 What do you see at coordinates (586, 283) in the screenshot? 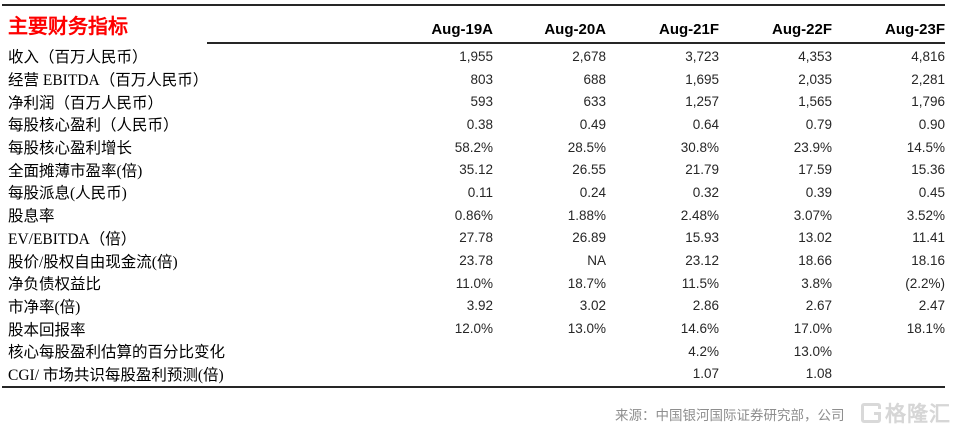
I see `table-cell: 18.7%` at bounding box center [586, 283].